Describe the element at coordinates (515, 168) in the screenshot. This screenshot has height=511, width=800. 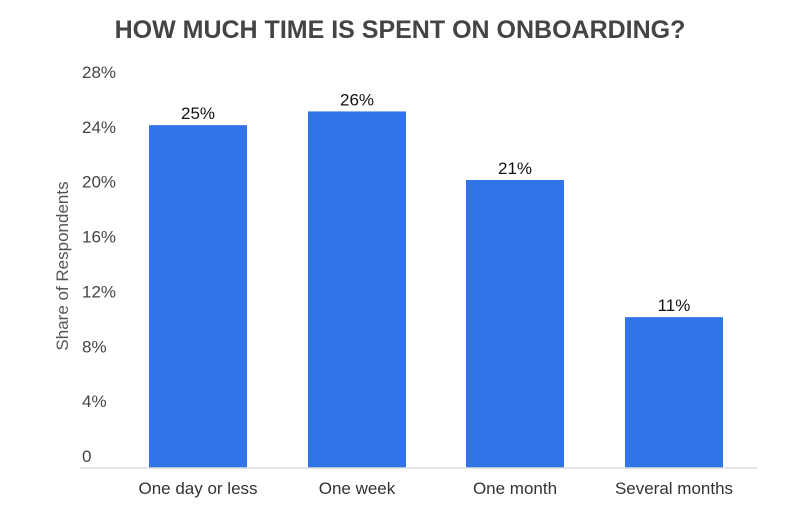
I see `data-label: 21%` at that location.